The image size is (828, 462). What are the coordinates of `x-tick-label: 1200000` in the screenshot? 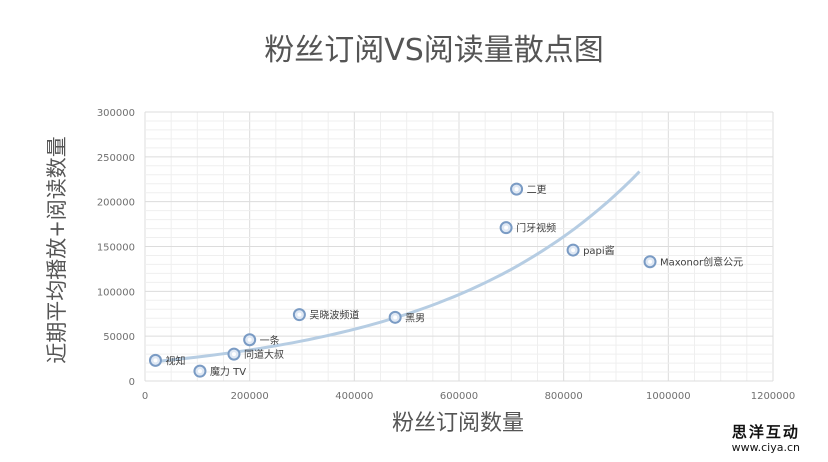 It's located at (773, 396).